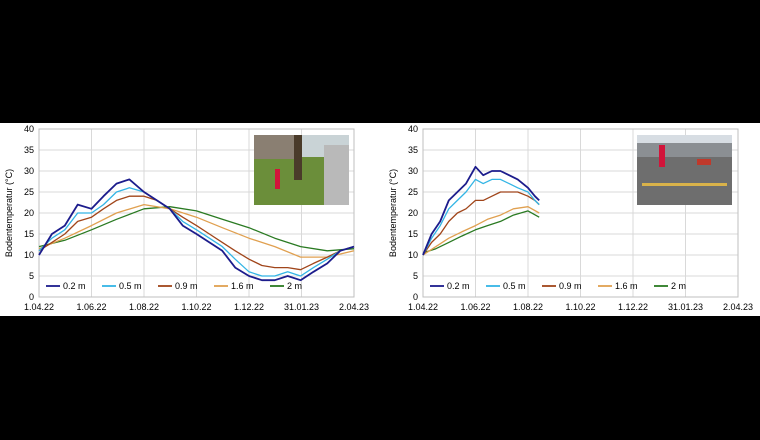 This screenshot has height=440, width=760. Describe the element at coordinates (684, 181) in the screenshot. I see `photo-road` at that location.